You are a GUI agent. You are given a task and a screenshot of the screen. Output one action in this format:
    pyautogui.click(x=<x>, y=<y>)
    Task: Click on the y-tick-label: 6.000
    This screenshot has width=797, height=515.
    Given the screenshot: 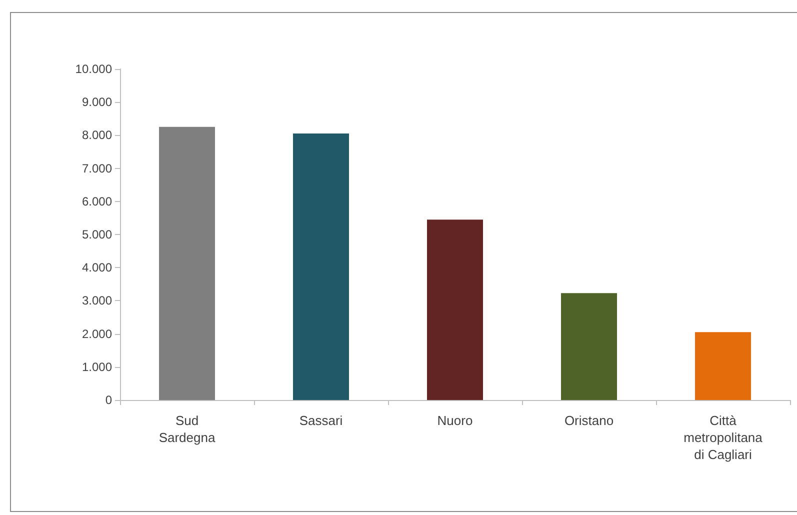 What is the action you would take?
    pyautogui.click(x=97, y=201)
    